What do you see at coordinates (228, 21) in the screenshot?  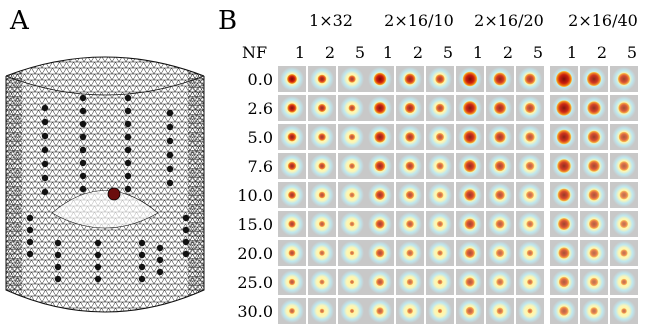 I see `panel-b-label: B` at bounding box center [228, 21].